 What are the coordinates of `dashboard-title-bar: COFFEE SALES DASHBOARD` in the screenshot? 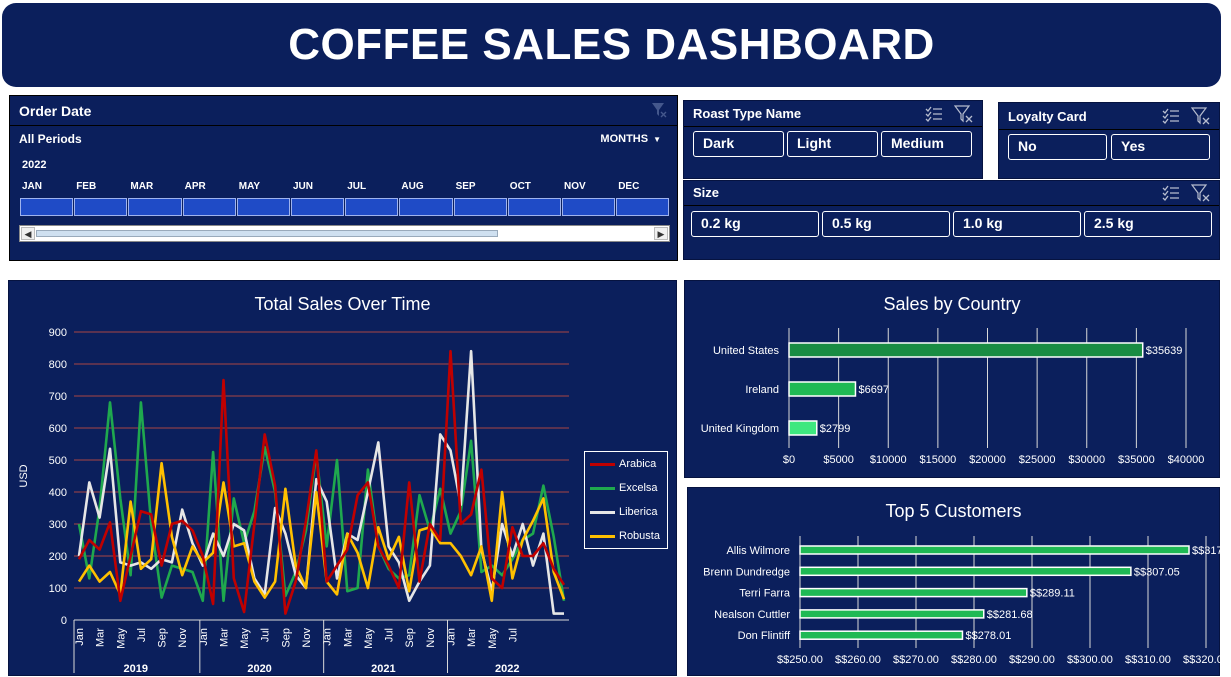 It's located at (611, 45).